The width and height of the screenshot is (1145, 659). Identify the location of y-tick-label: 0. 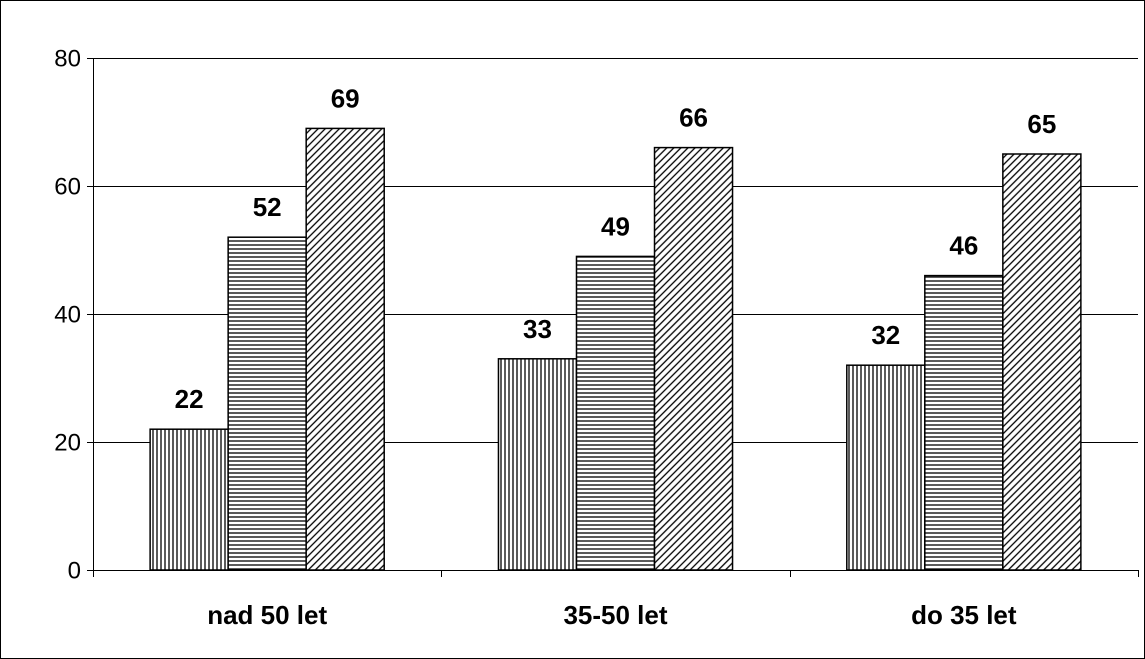
(74, 571).